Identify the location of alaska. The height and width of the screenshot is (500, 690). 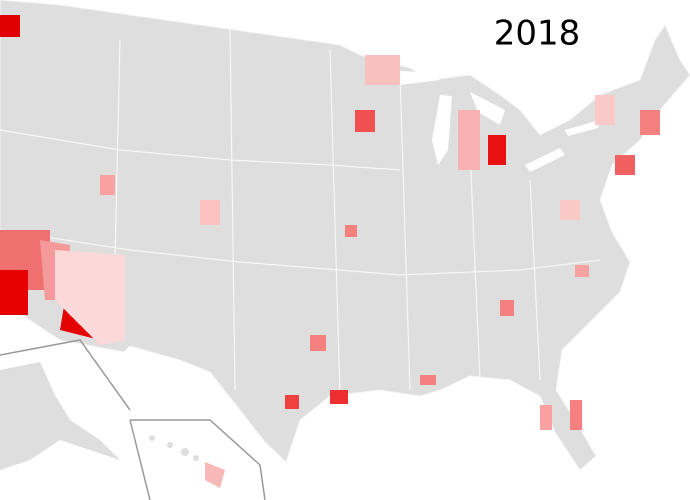
(60, 416).